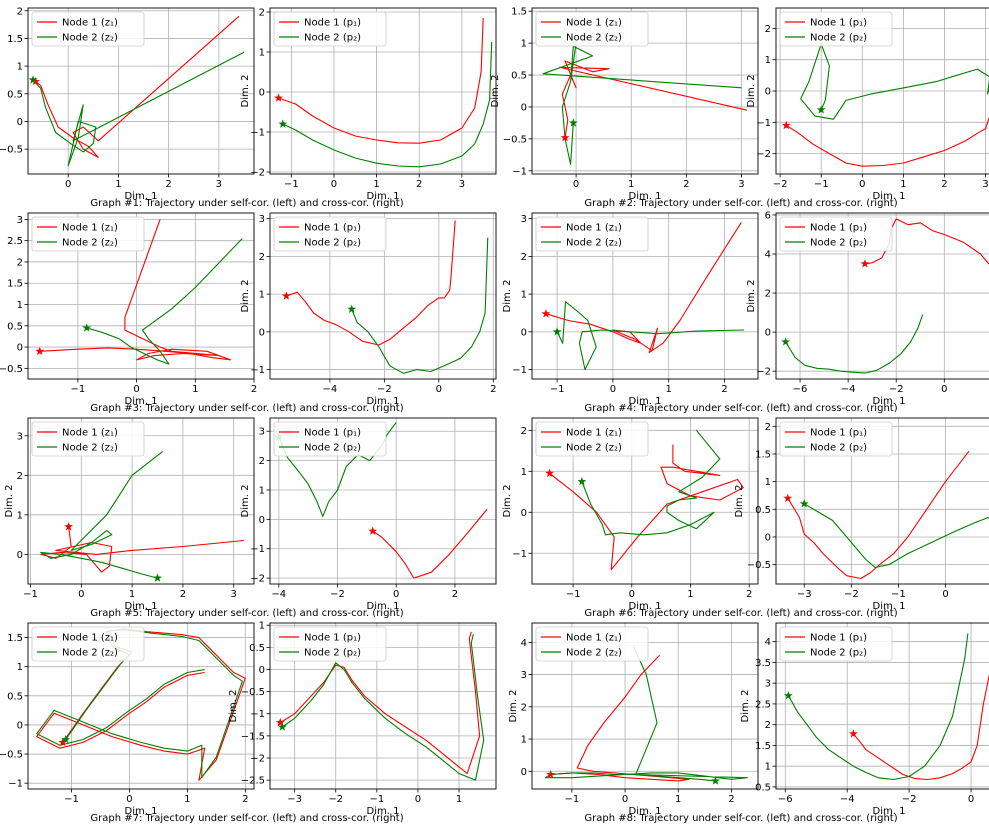 The height and width of the screenshot is (825, 989). What do you see at coordinates (804, 594) in the screenshot?
I see `x-tick-label: −3` at bounding box center [804, 594].